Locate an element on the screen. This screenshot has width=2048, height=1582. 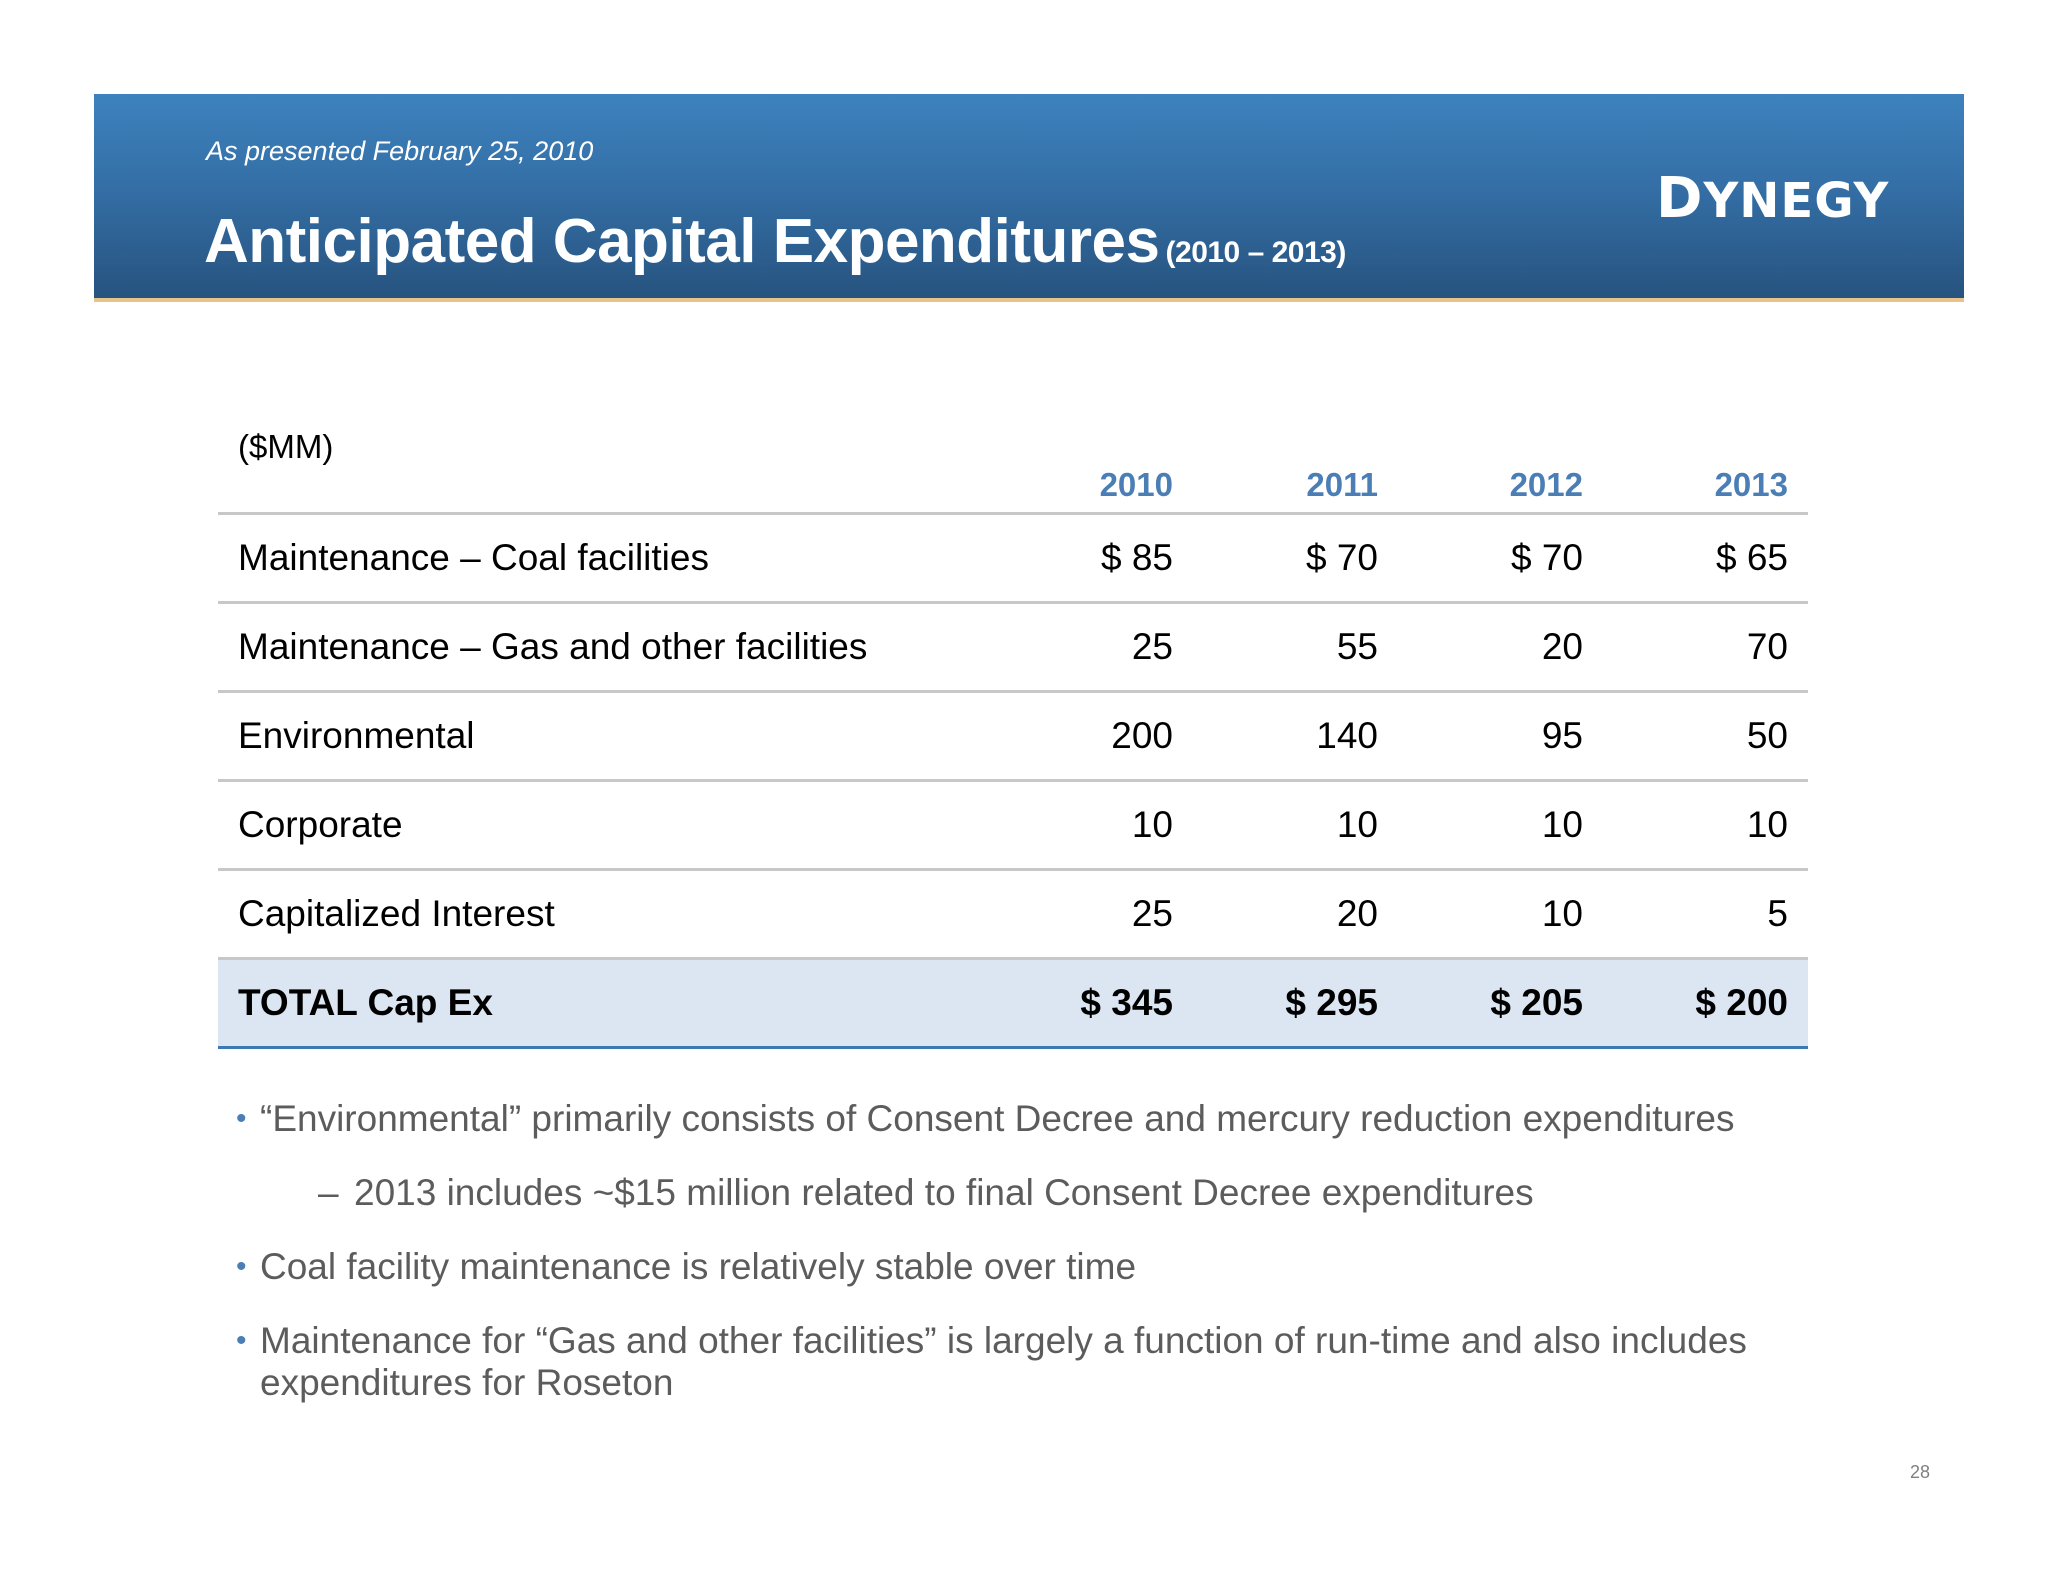
cell-value: 95 is located at coordinates (1500, 736).